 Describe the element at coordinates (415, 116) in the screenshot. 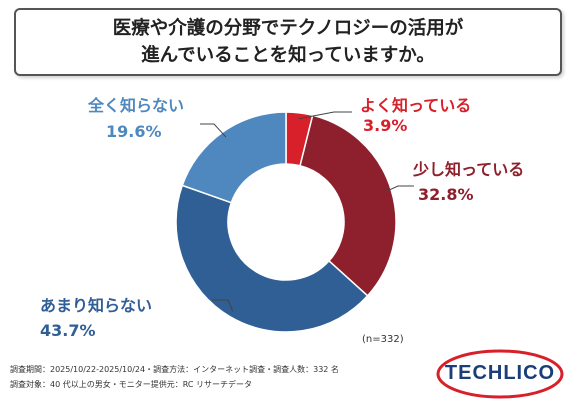

I see `slice-label-yoku-shitteiru: よく知っている 3.9%` at that location.